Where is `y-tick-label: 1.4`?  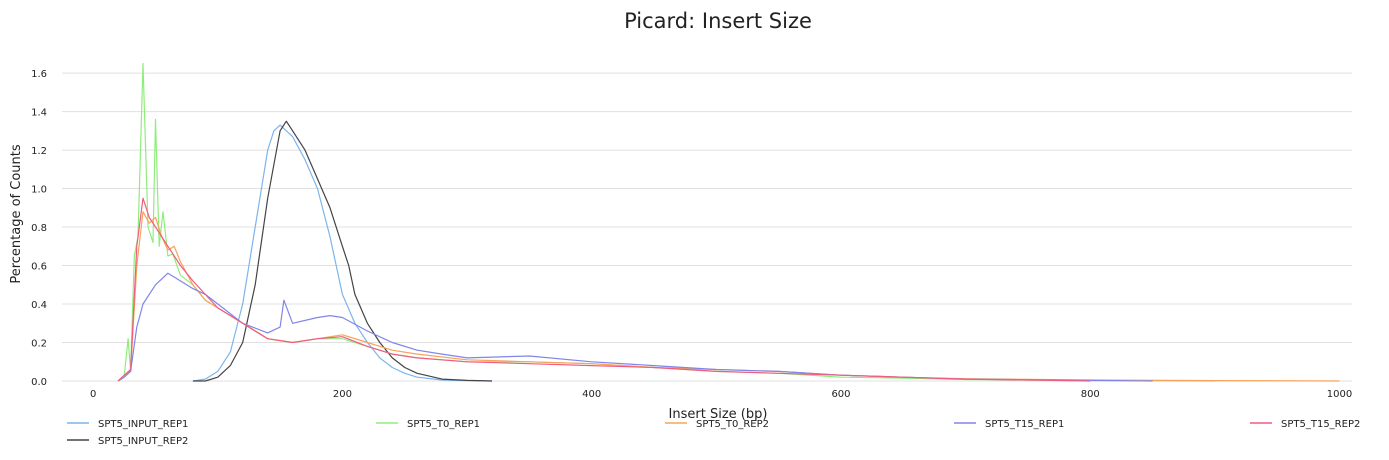 y-tick-label: 1.4 is located at coordinates (39, 113).